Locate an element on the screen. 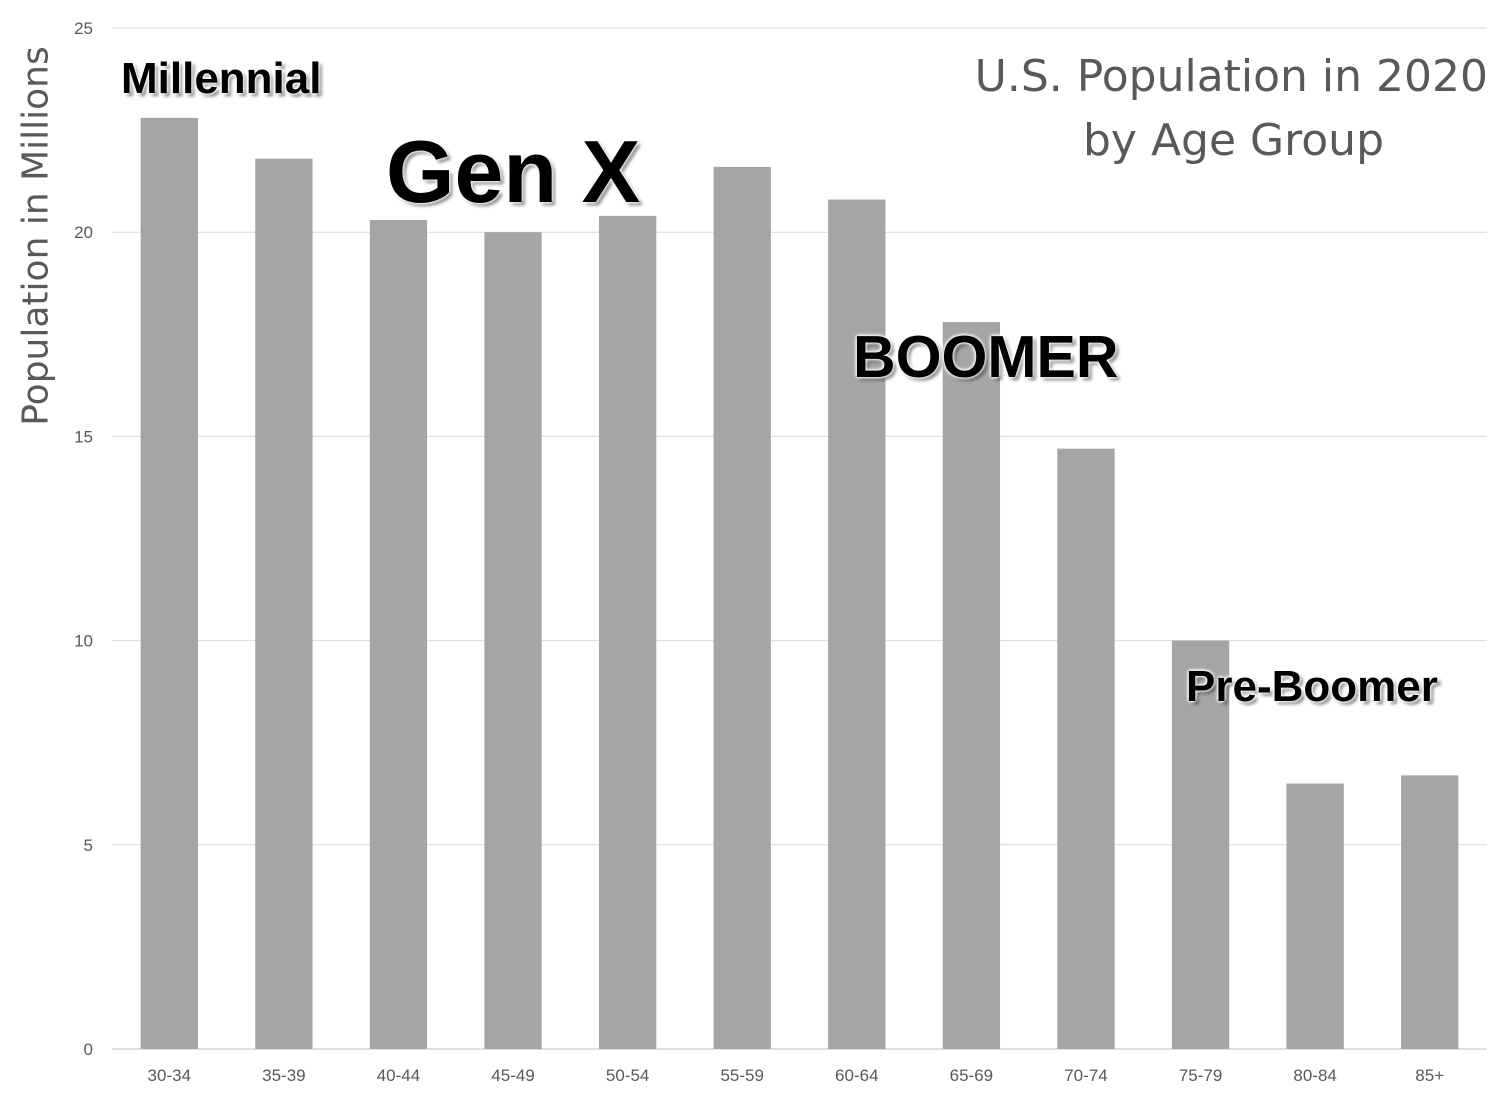 This screenshot has height=1097, width=1512. x-tick-label: 40-44 is located at coordinates (398, 1075).